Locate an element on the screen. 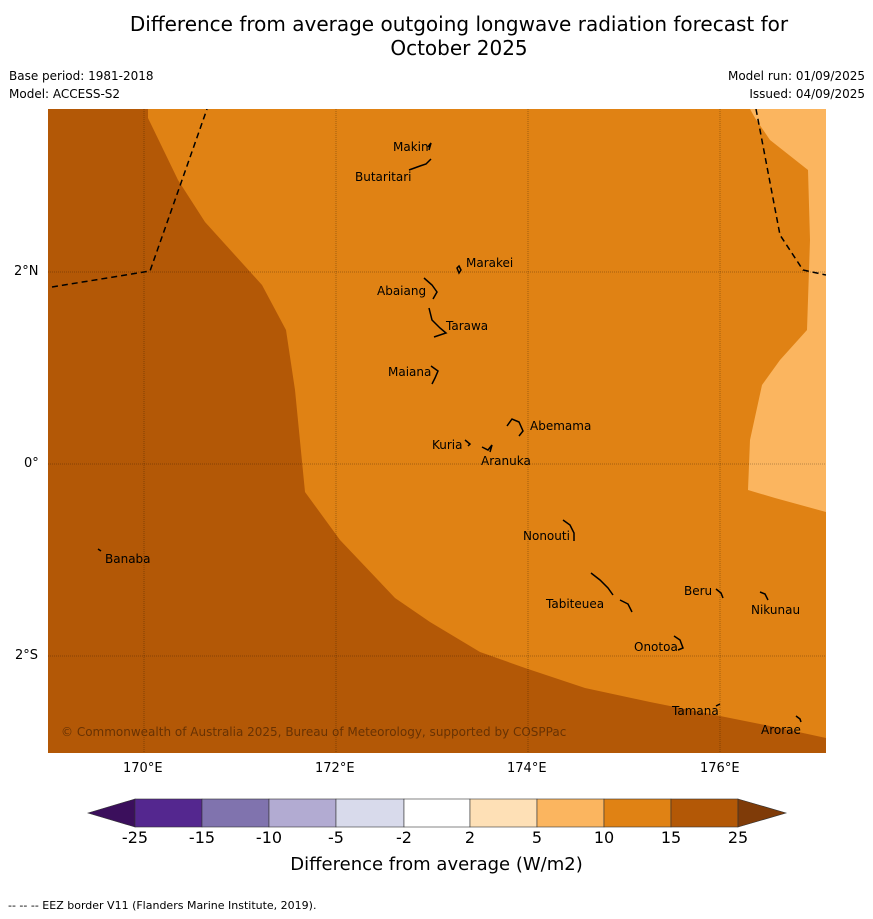 The image size is (873, 919). label-arorae: Arorae is located at coordinates (781, 730).